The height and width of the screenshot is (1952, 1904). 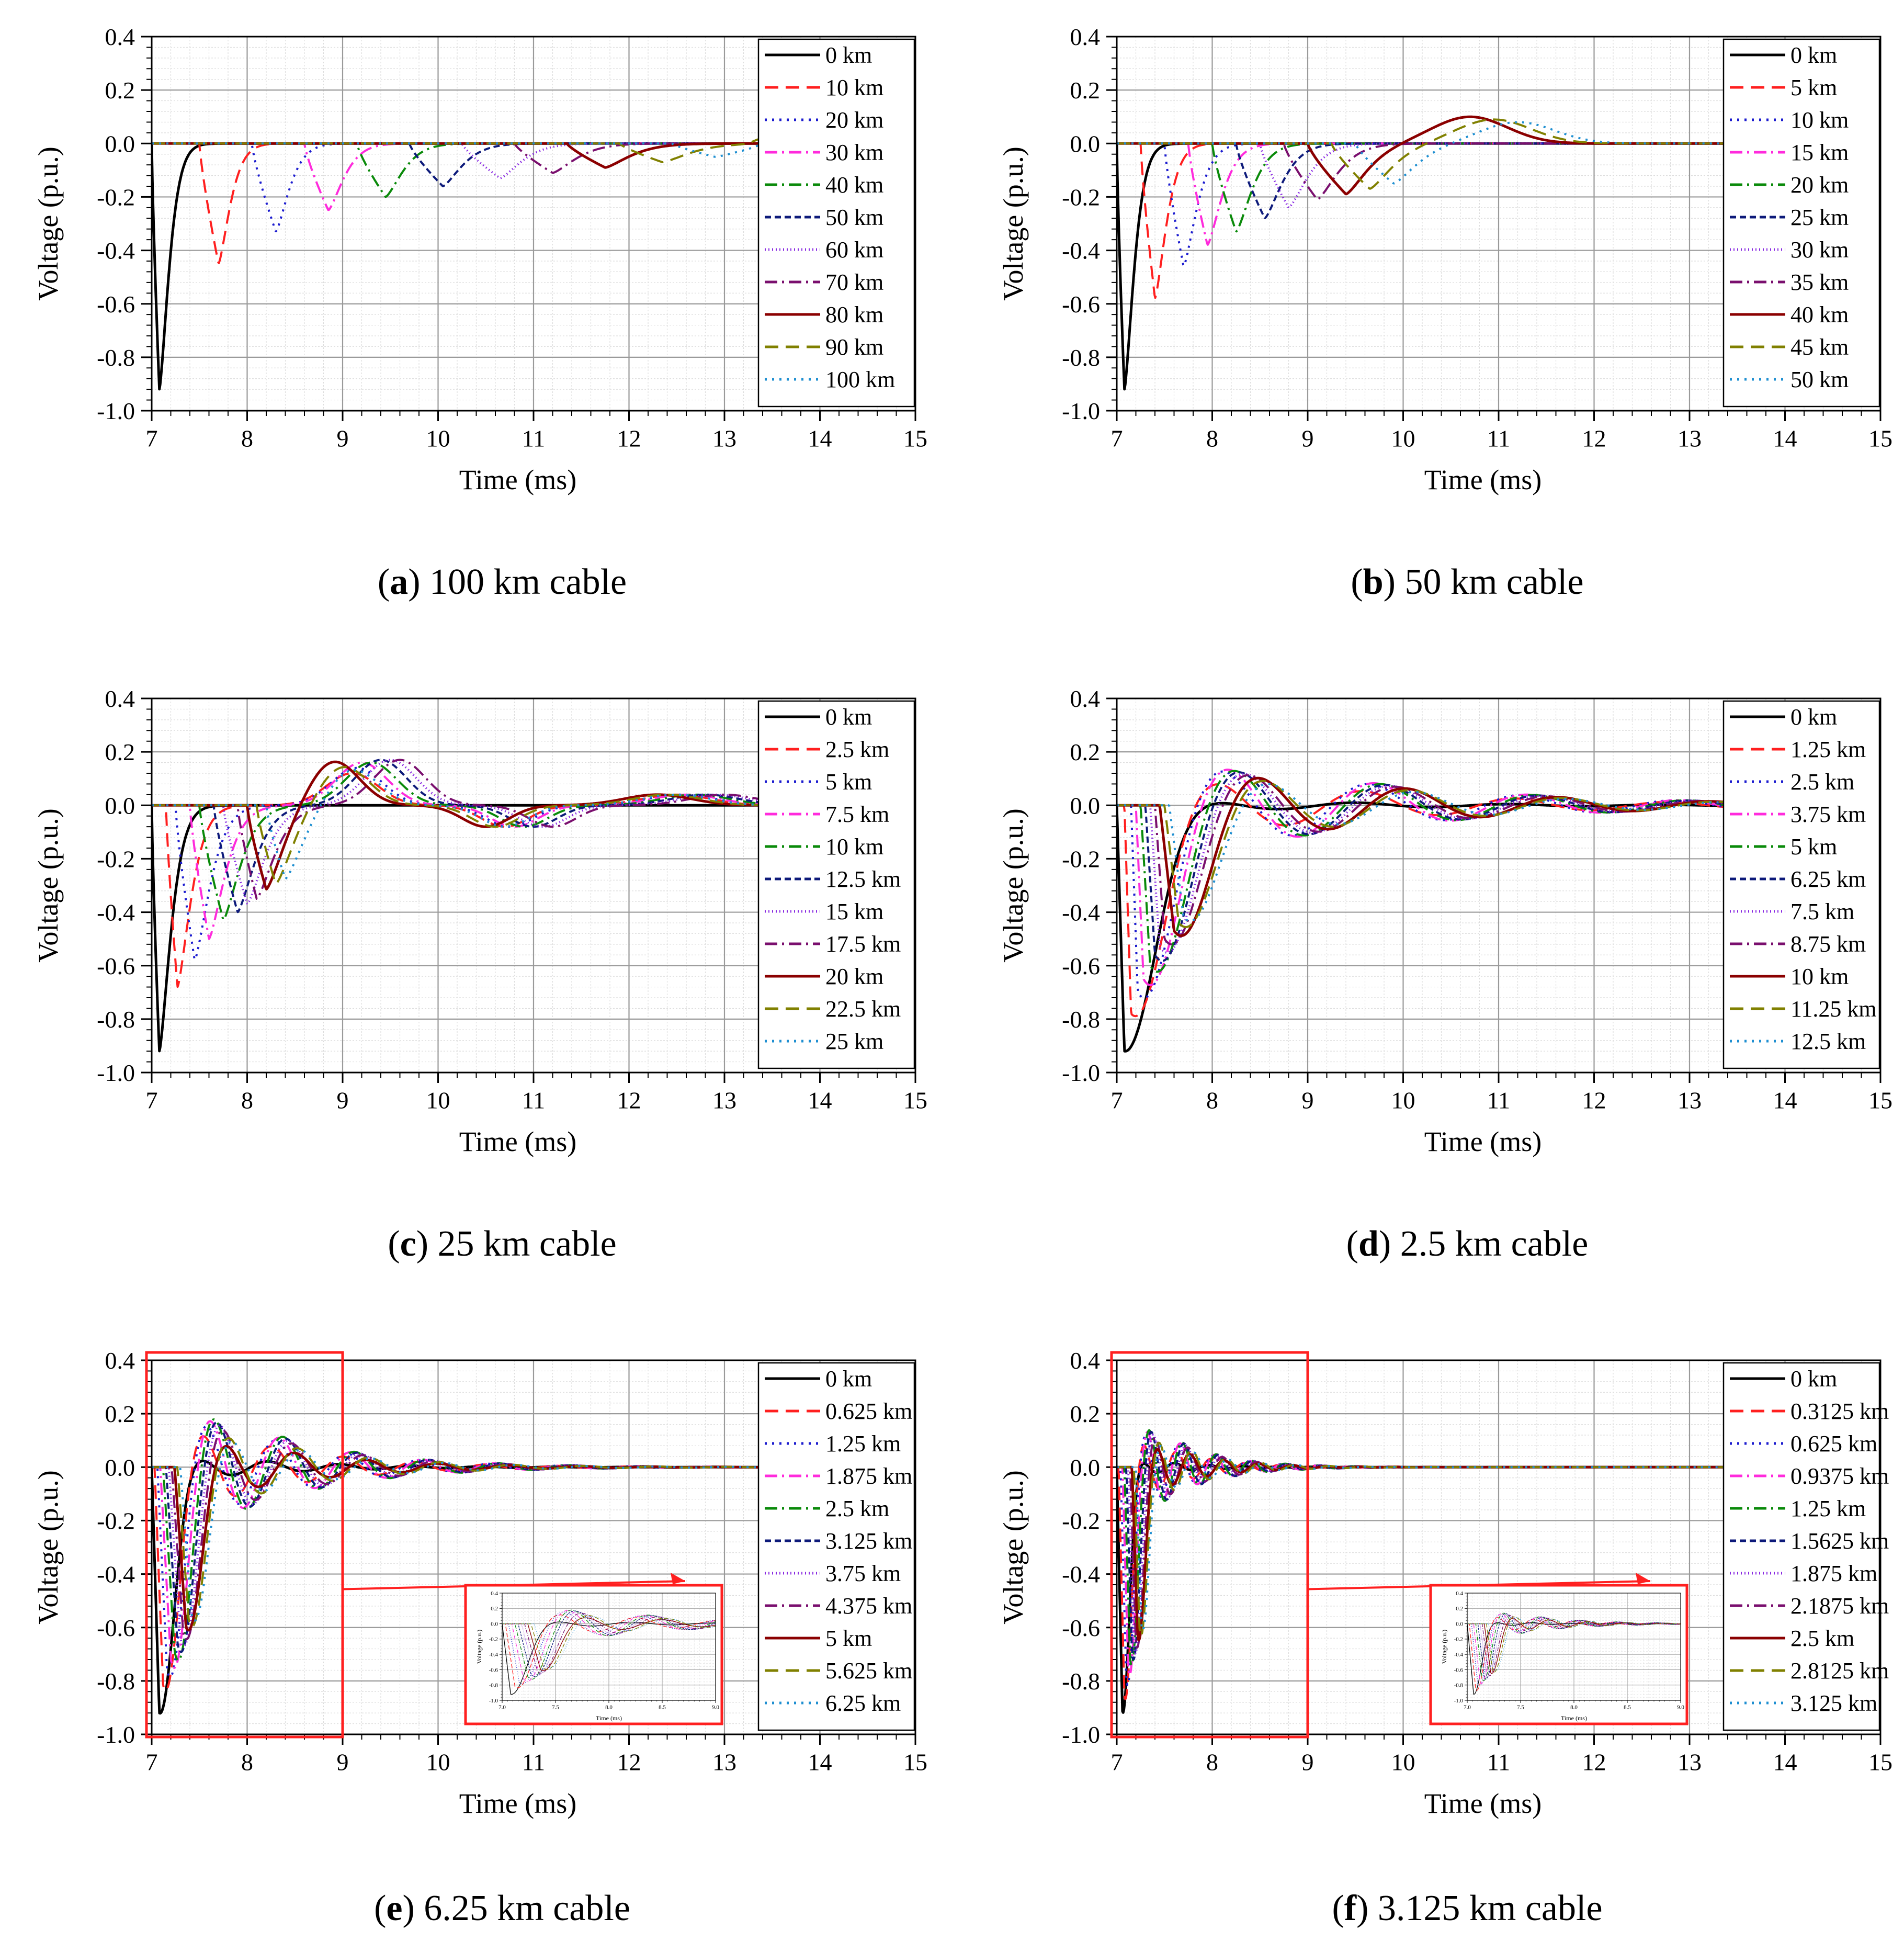 What do you see at coordinates (528, 582) in the screenshot?
I see `caption-label: 100 km cable` at bounding box center [528, 582].